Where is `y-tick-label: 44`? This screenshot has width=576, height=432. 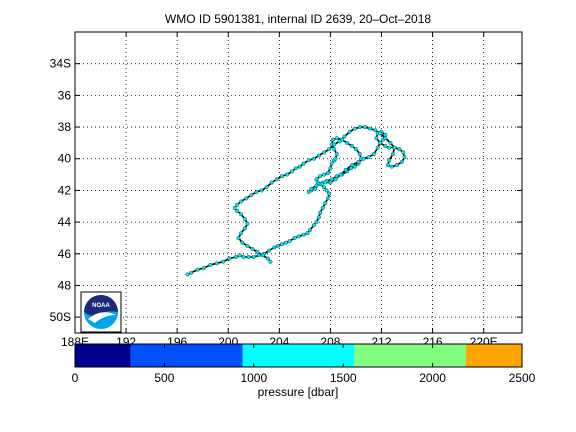
y-tick-label: 44 is located at coordinates (65, 222).